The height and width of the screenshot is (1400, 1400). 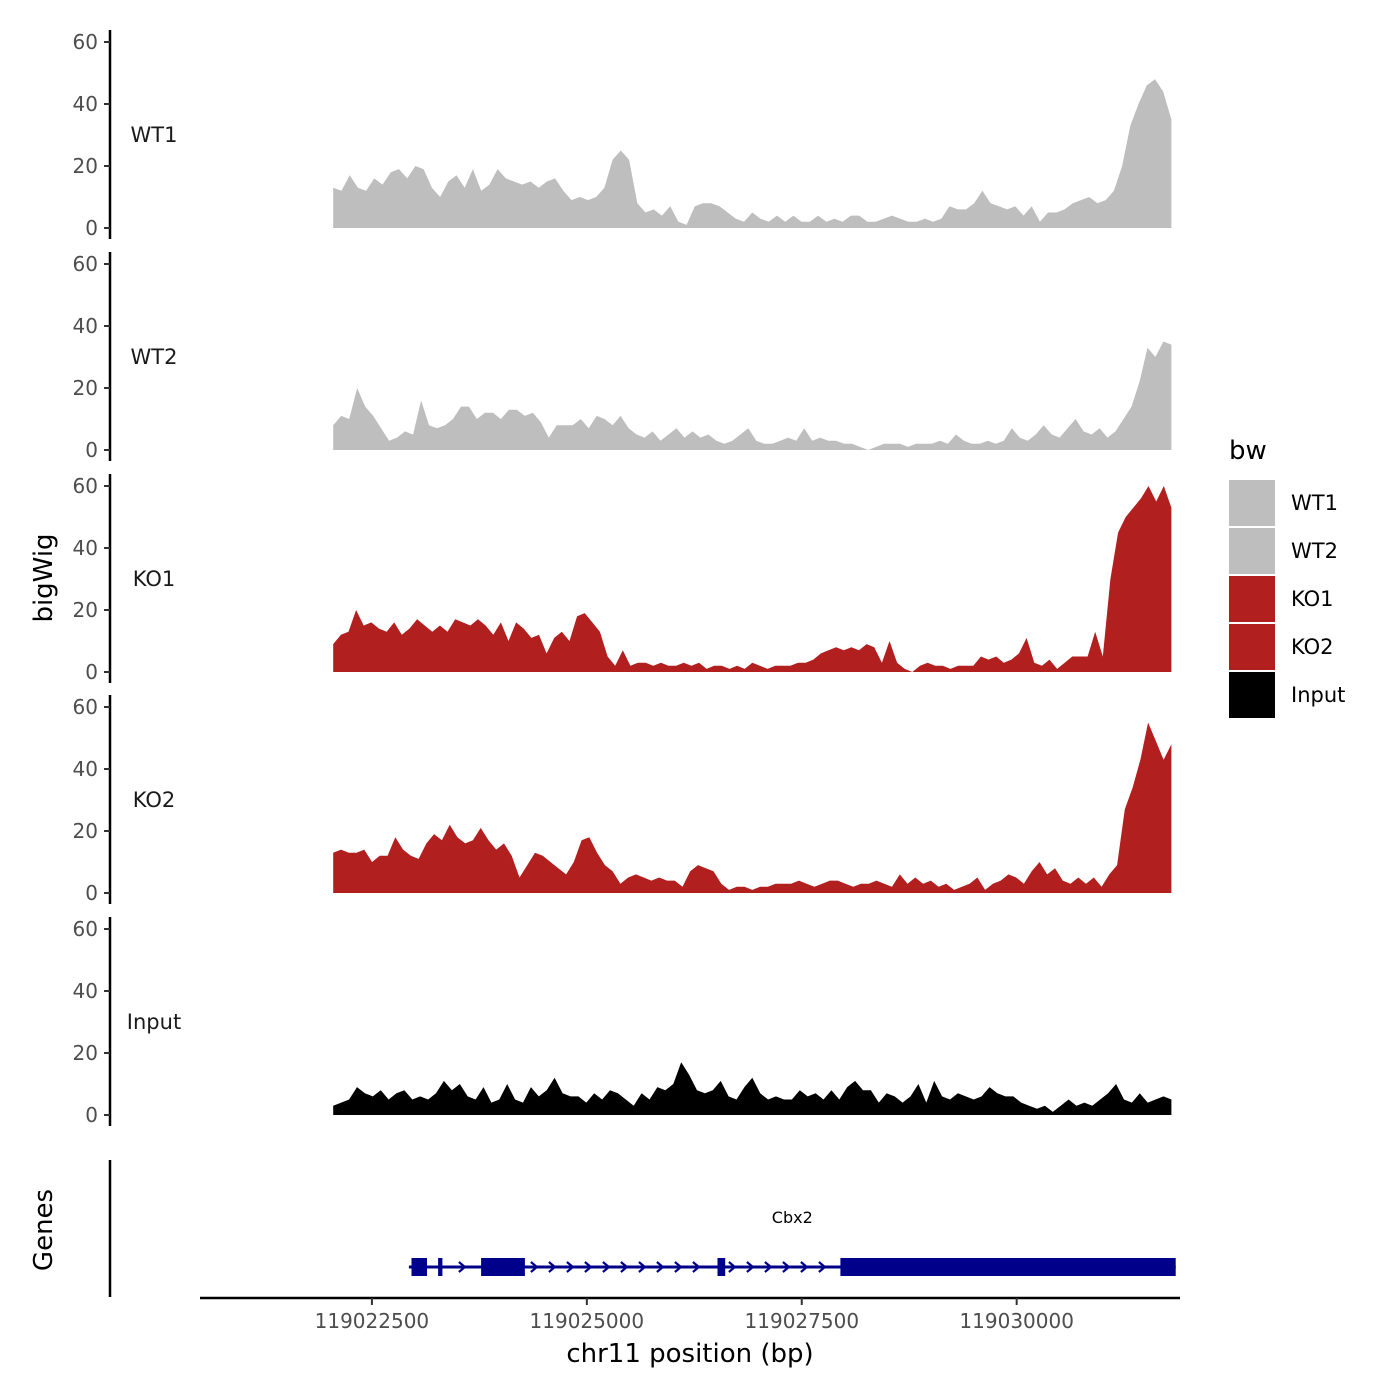 What do you see at coordinates (154, 357) in the screenshot?
I see `track-label: WT2` at bounding box center [154, 357].